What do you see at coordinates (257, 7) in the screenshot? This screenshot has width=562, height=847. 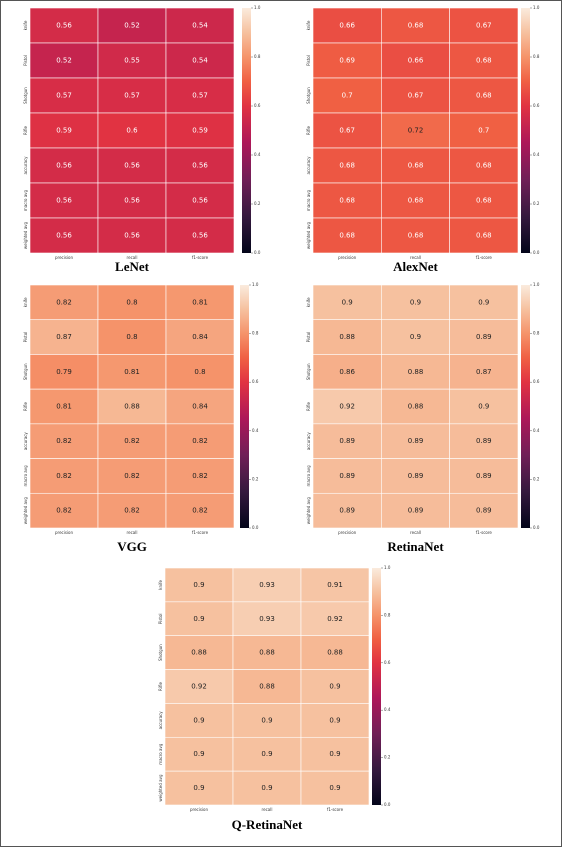 I see `colorbar-tick-label: 1.0` at bounding box center [257, 7].